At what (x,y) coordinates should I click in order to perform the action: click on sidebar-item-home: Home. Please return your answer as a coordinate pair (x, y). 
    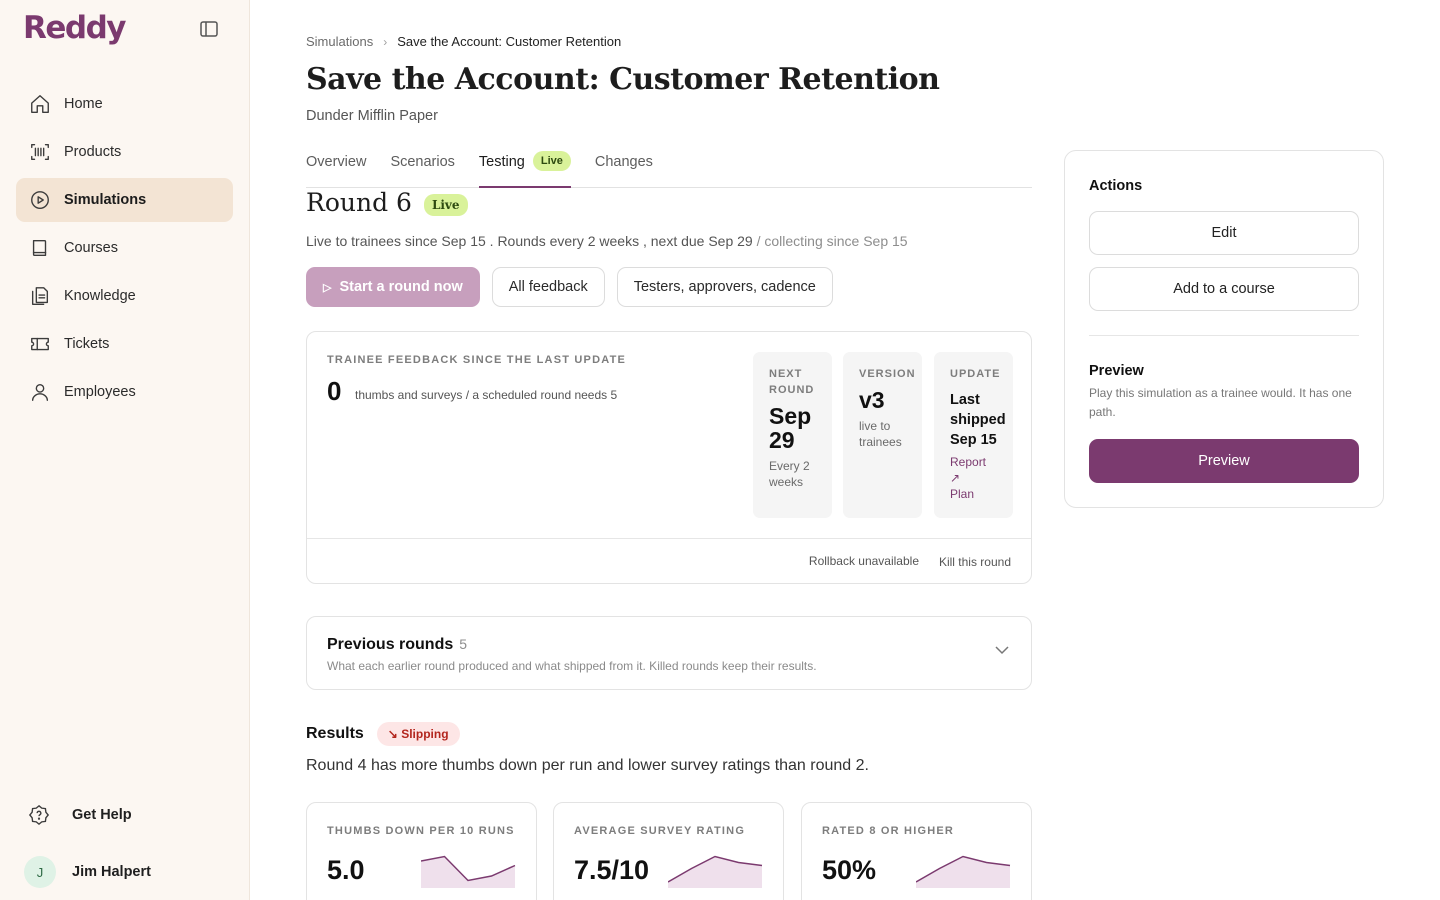
    Looking at the image, I should click on (124, 104).